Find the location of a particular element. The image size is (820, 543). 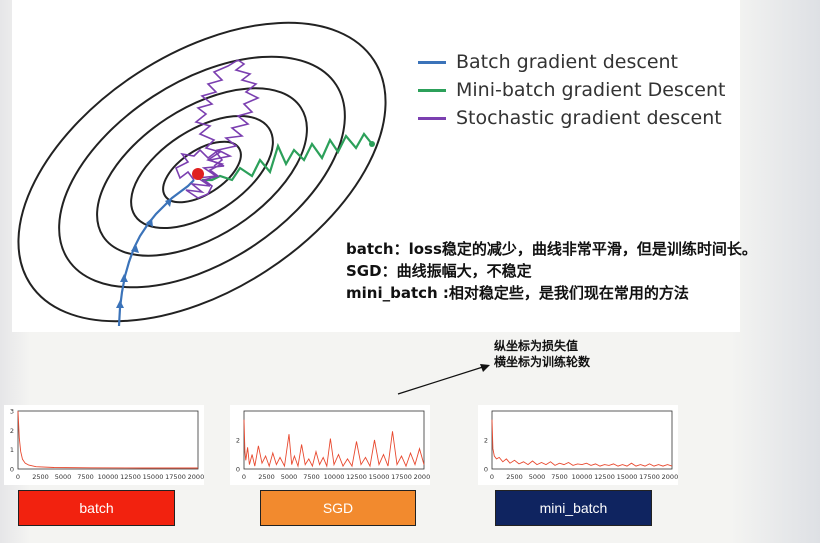

mini-batch-label-box: mini_batch is located at coordinates (573, 508).